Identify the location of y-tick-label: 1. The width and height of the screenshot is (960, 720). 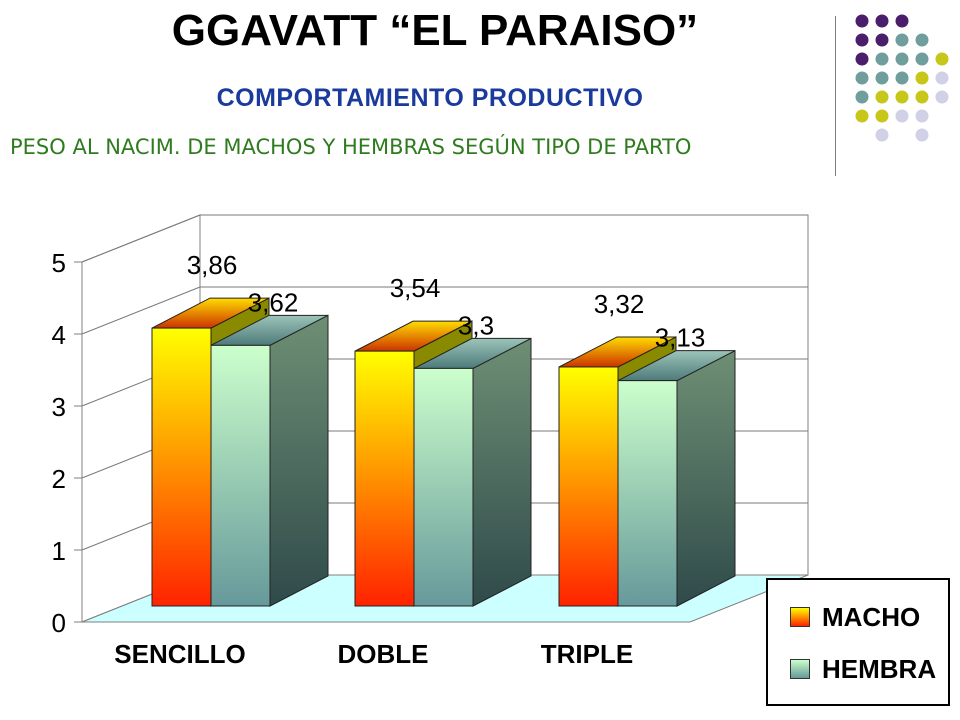
(59, 551).